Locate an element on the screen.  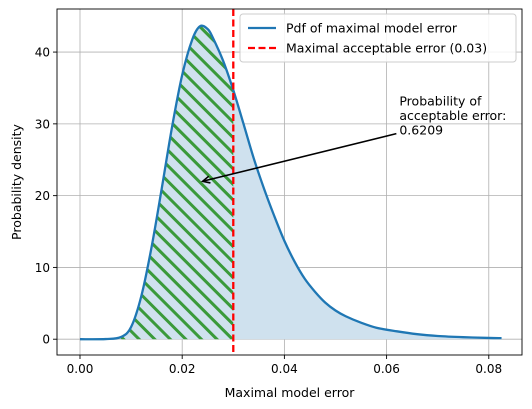
y-tick-label: 20 is located at coordinates (42, 196).